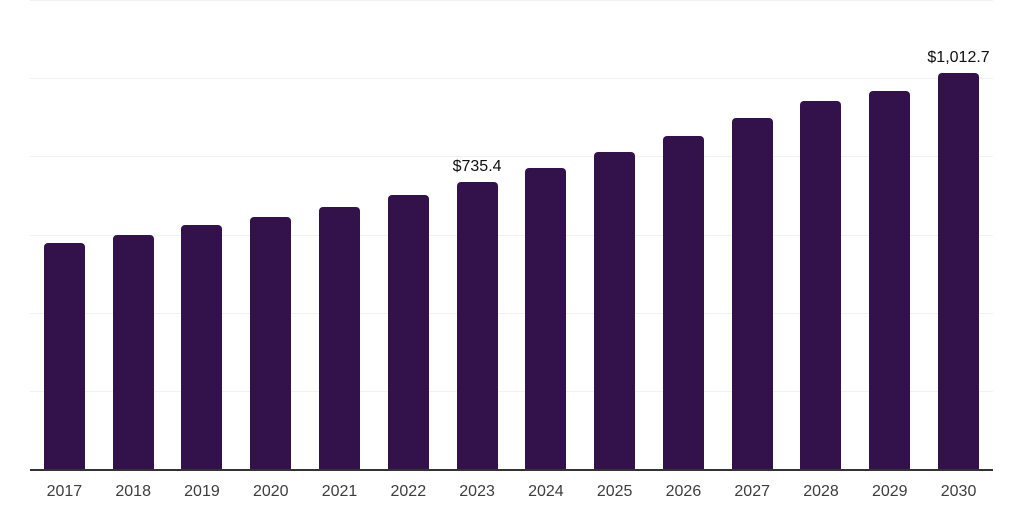 This screenshot has height=512, width=1024. Describe the element at coordinates (340, 337) in the screenshot. I see `bar-2021` at that location.